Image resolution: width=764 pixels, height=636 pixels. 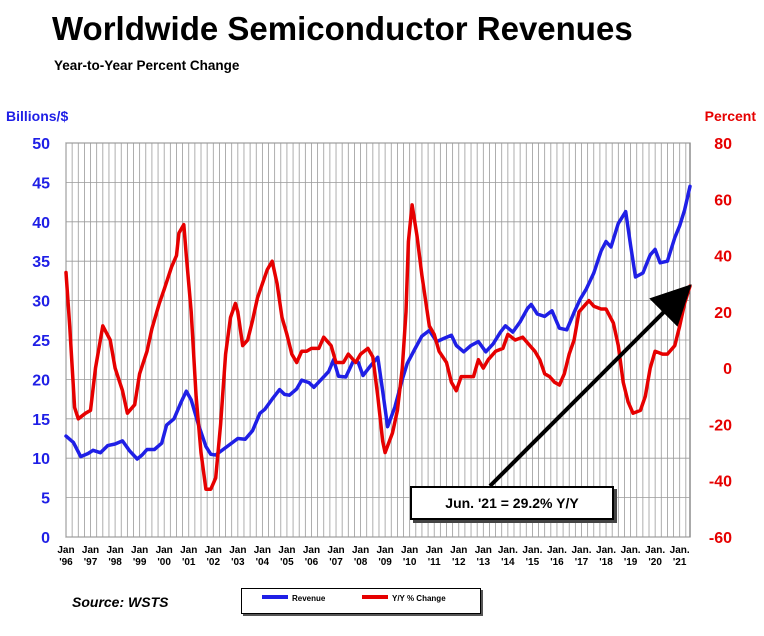 What do you see at coordinates (41, 144) in the screenshot?
I see `y-left-tick-label: 50` at bounding box center [41, 144].